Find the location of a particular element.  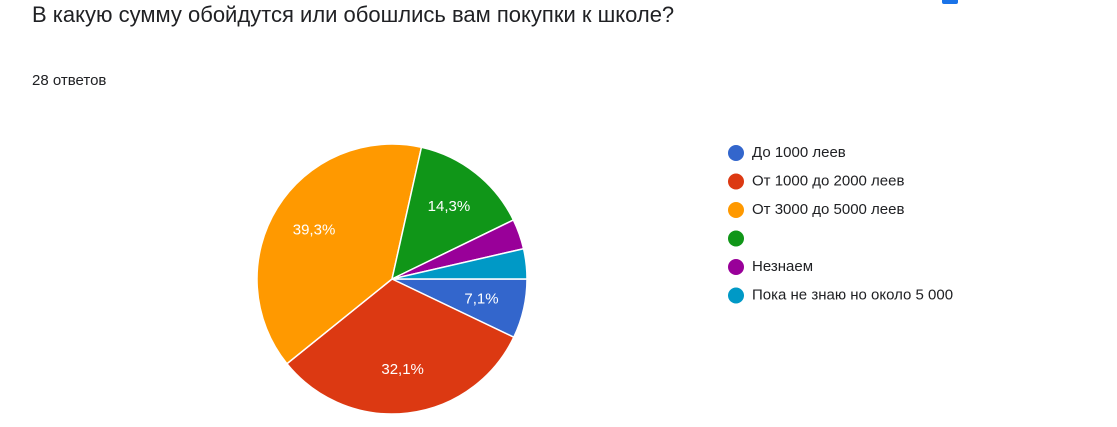

copy-icon is located at coordinates (950, 2).